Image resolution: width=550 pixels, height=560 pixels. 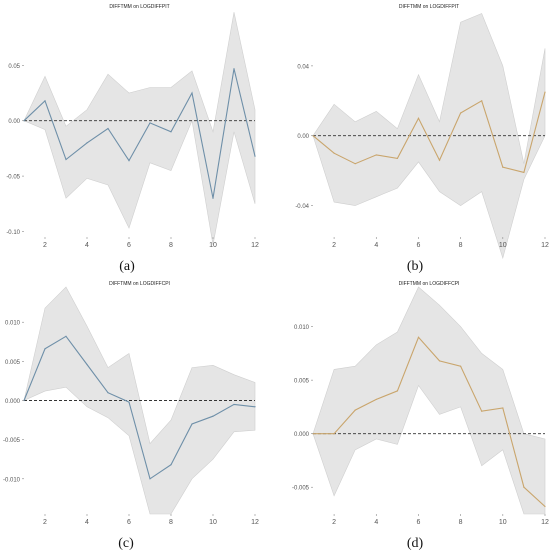 I want to click on chart-title: DIFFTMM on LOGDIFFCPI, so click(x=139, y=284).